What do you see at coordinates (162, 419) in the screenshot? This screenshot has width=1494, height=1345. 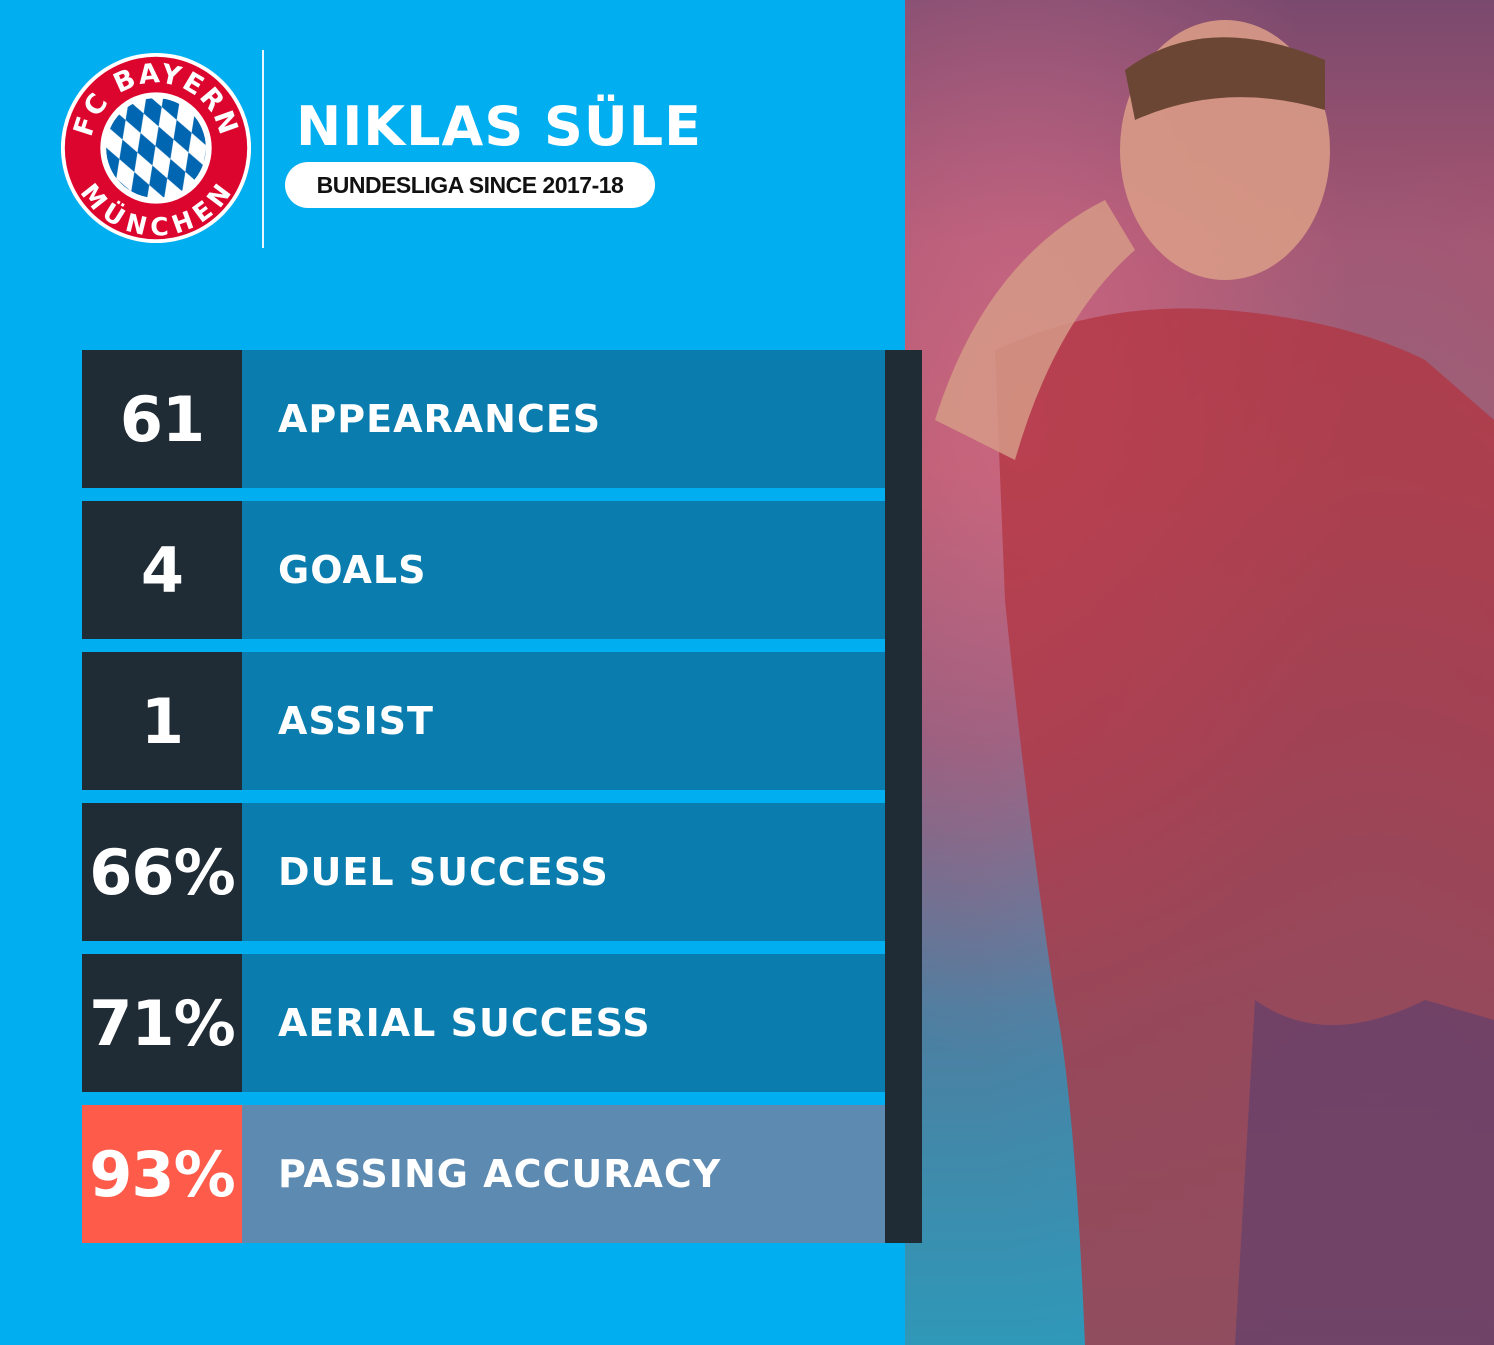 I see `stat-value: 61` at bounding box center [162, 419].